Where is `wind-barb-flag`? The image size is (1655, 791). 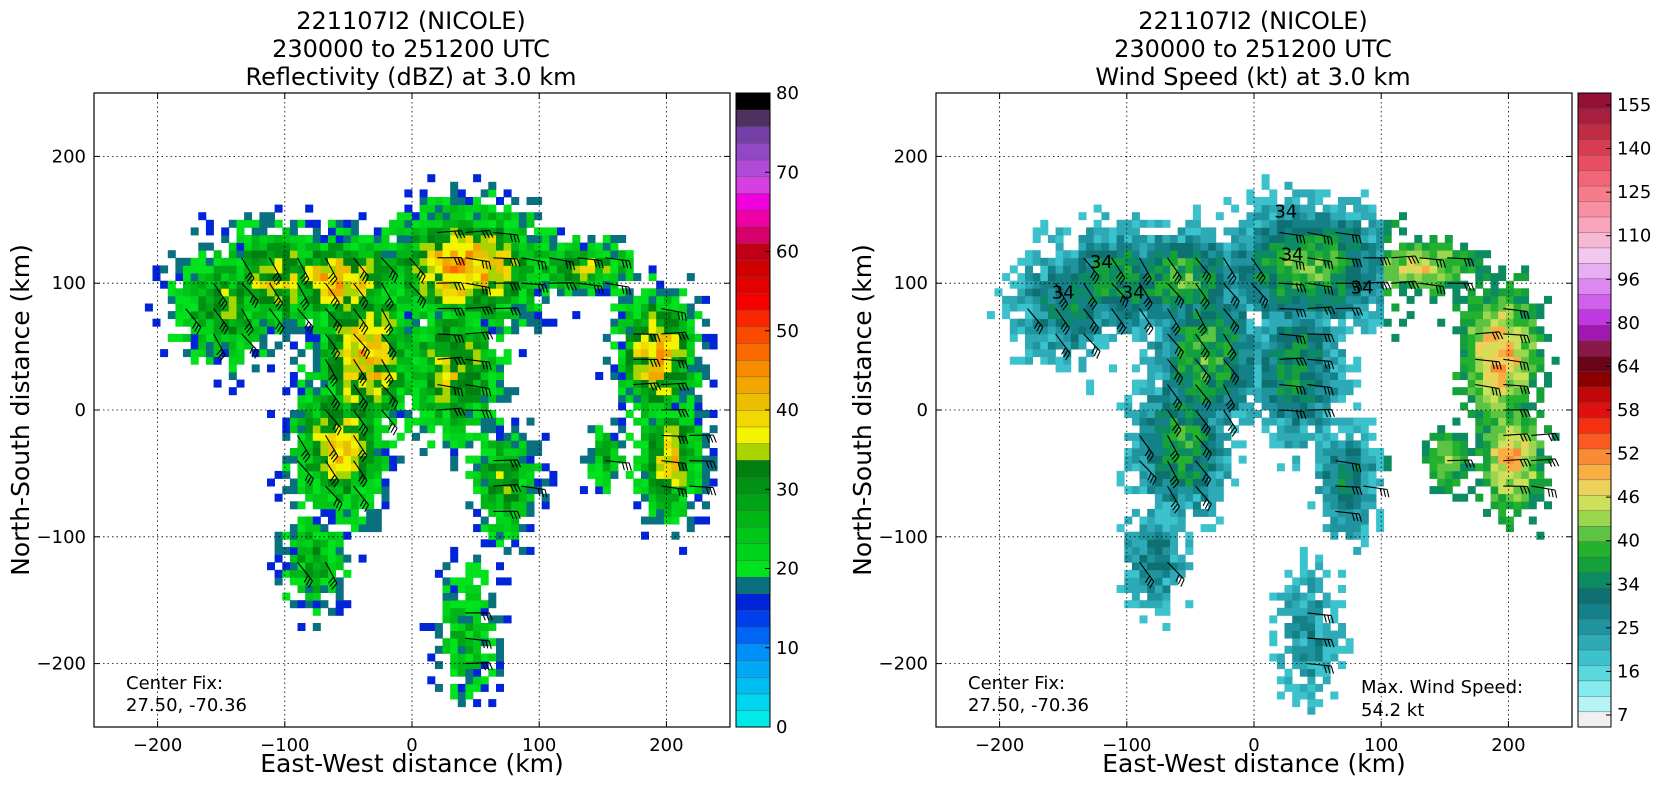 wind-barb-flag is located at coordinates (1557, 462).